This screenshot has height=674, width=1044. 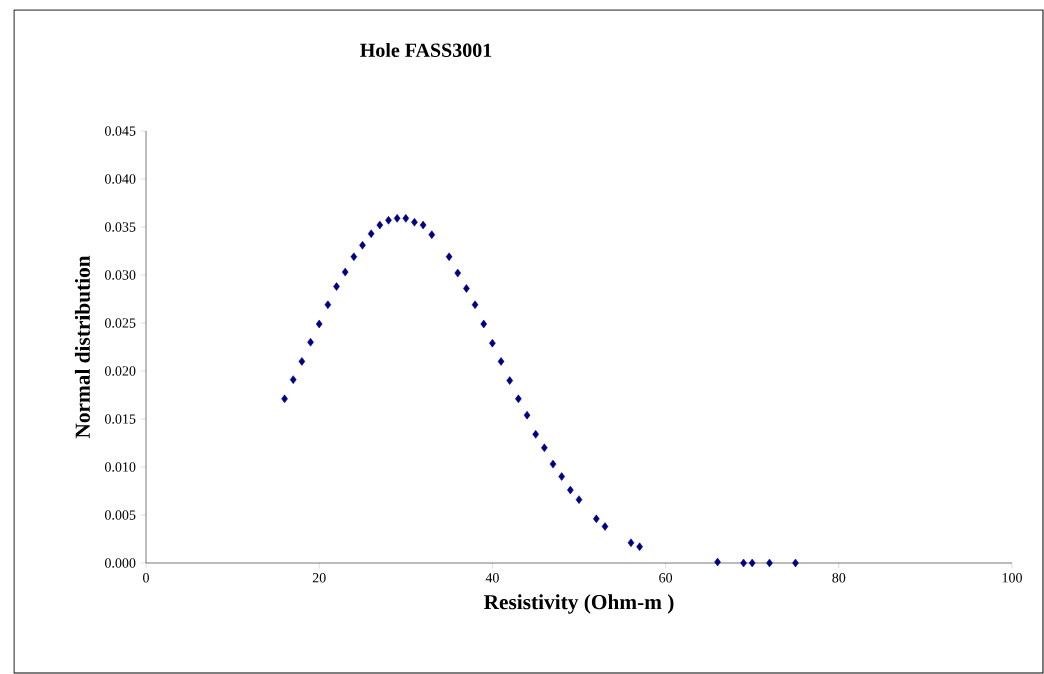 I want to click on y-tick-label: 0.010, so click(x=120, y=467).